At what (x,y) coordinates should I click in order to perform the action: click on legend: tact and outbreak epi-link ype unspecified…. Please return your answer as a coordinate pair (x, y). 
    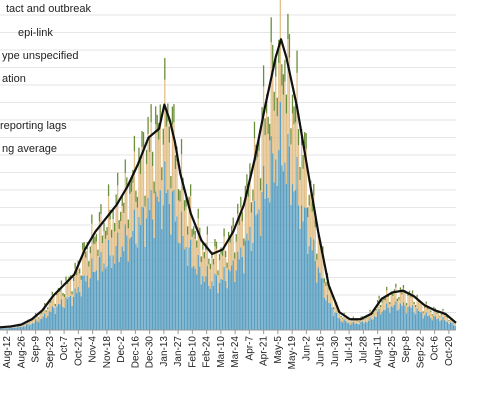
    Looking at the image, I should click on (46, 79).